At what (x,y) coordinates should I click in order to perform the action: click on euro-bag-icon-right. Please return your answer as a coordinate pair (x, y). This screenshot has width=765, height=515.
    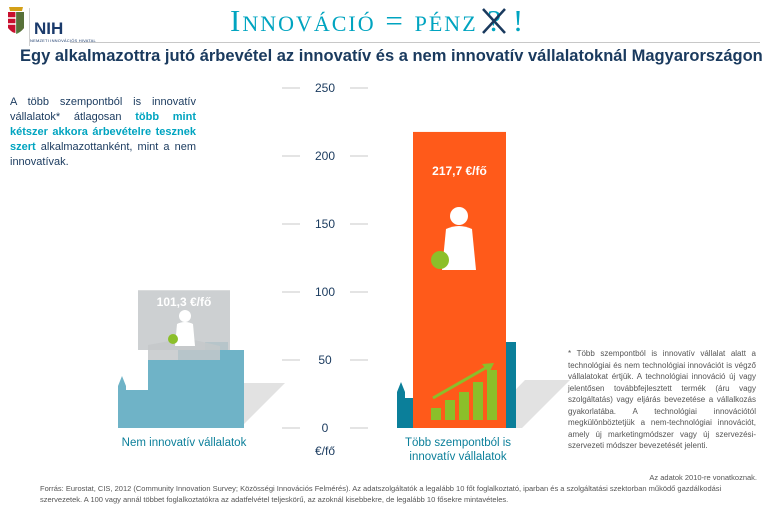
    Looking at the image, I should click on (440, 260).